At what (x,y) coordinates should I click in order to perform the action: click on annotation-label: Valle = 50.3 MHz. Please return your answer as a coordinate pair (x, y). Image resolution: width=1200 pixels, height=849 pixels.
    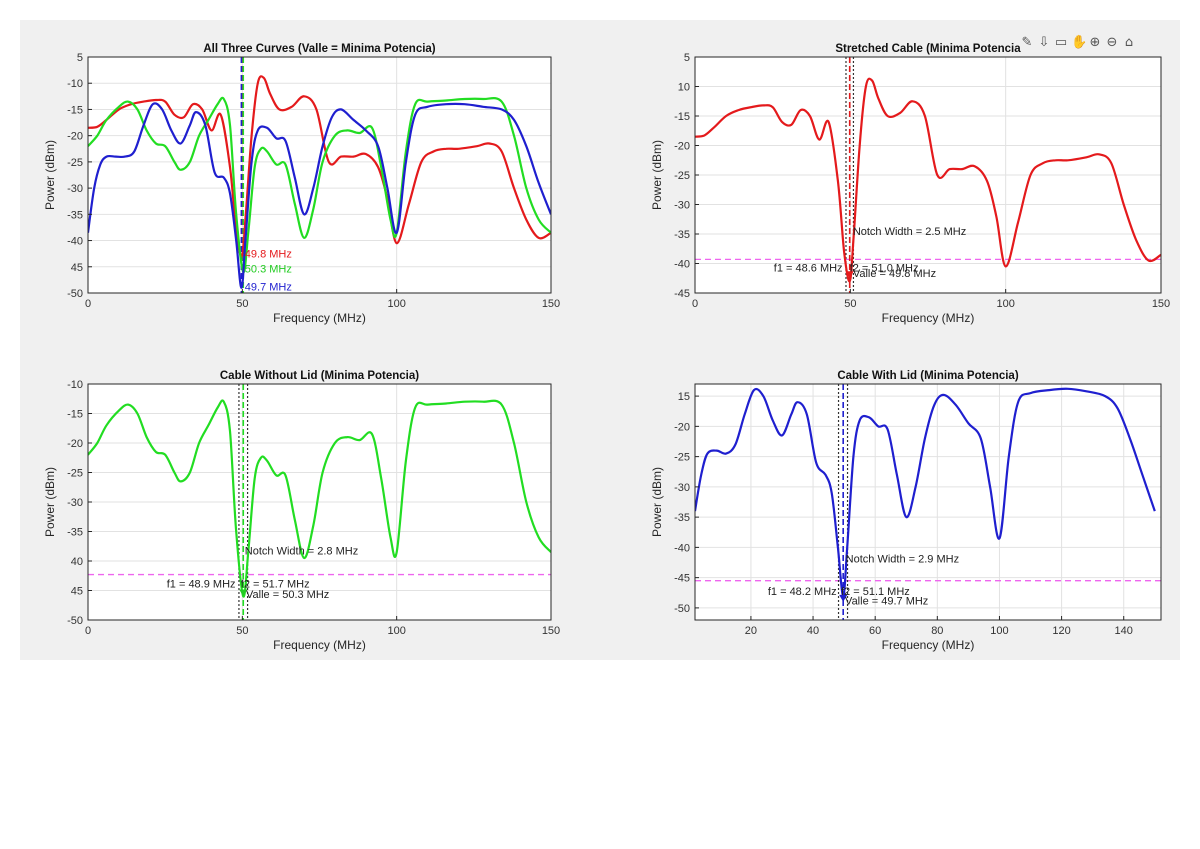
    Looking at the image, I should click on (287, 595).